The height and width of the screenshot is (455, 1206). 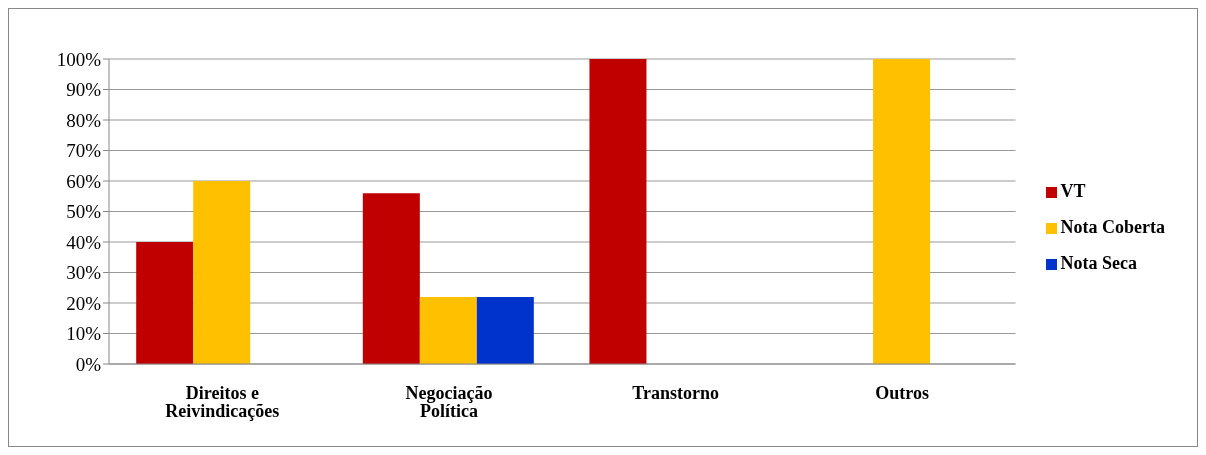 I want to click on y-tick-label: 100%, so click(x=79, y=59).